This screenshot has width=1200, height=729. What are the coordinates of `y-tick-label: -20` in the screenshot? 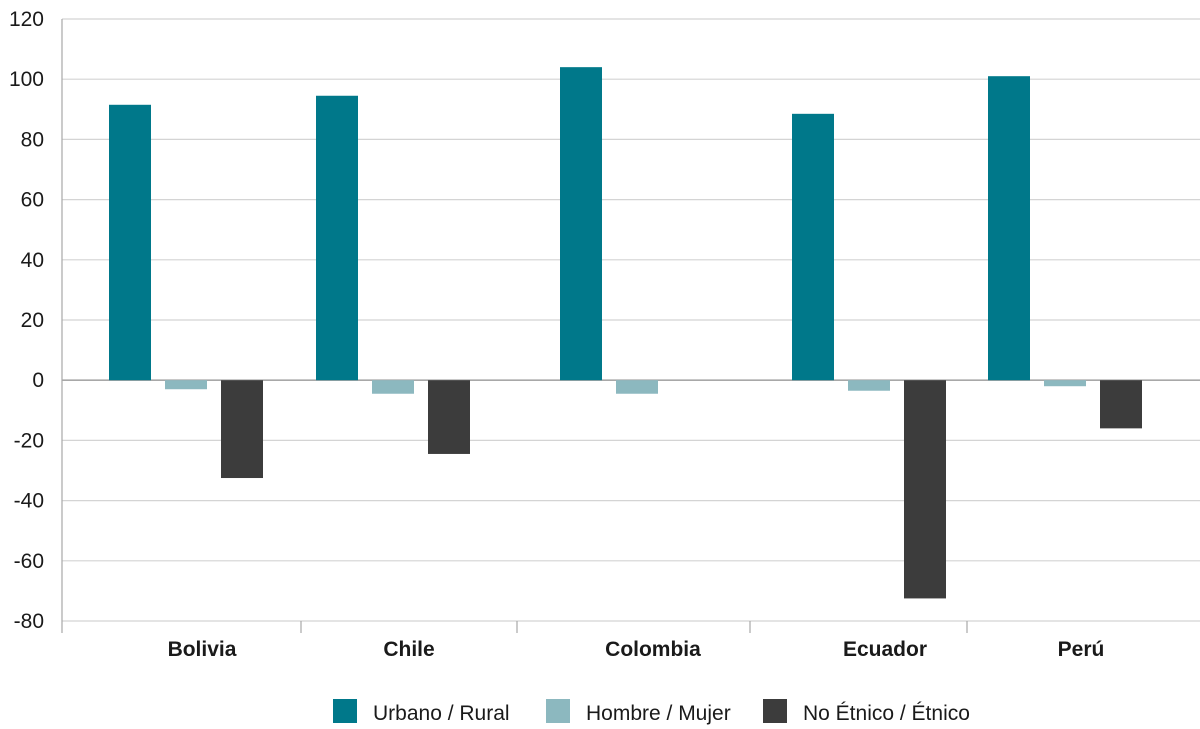 It's located at (29, 440).